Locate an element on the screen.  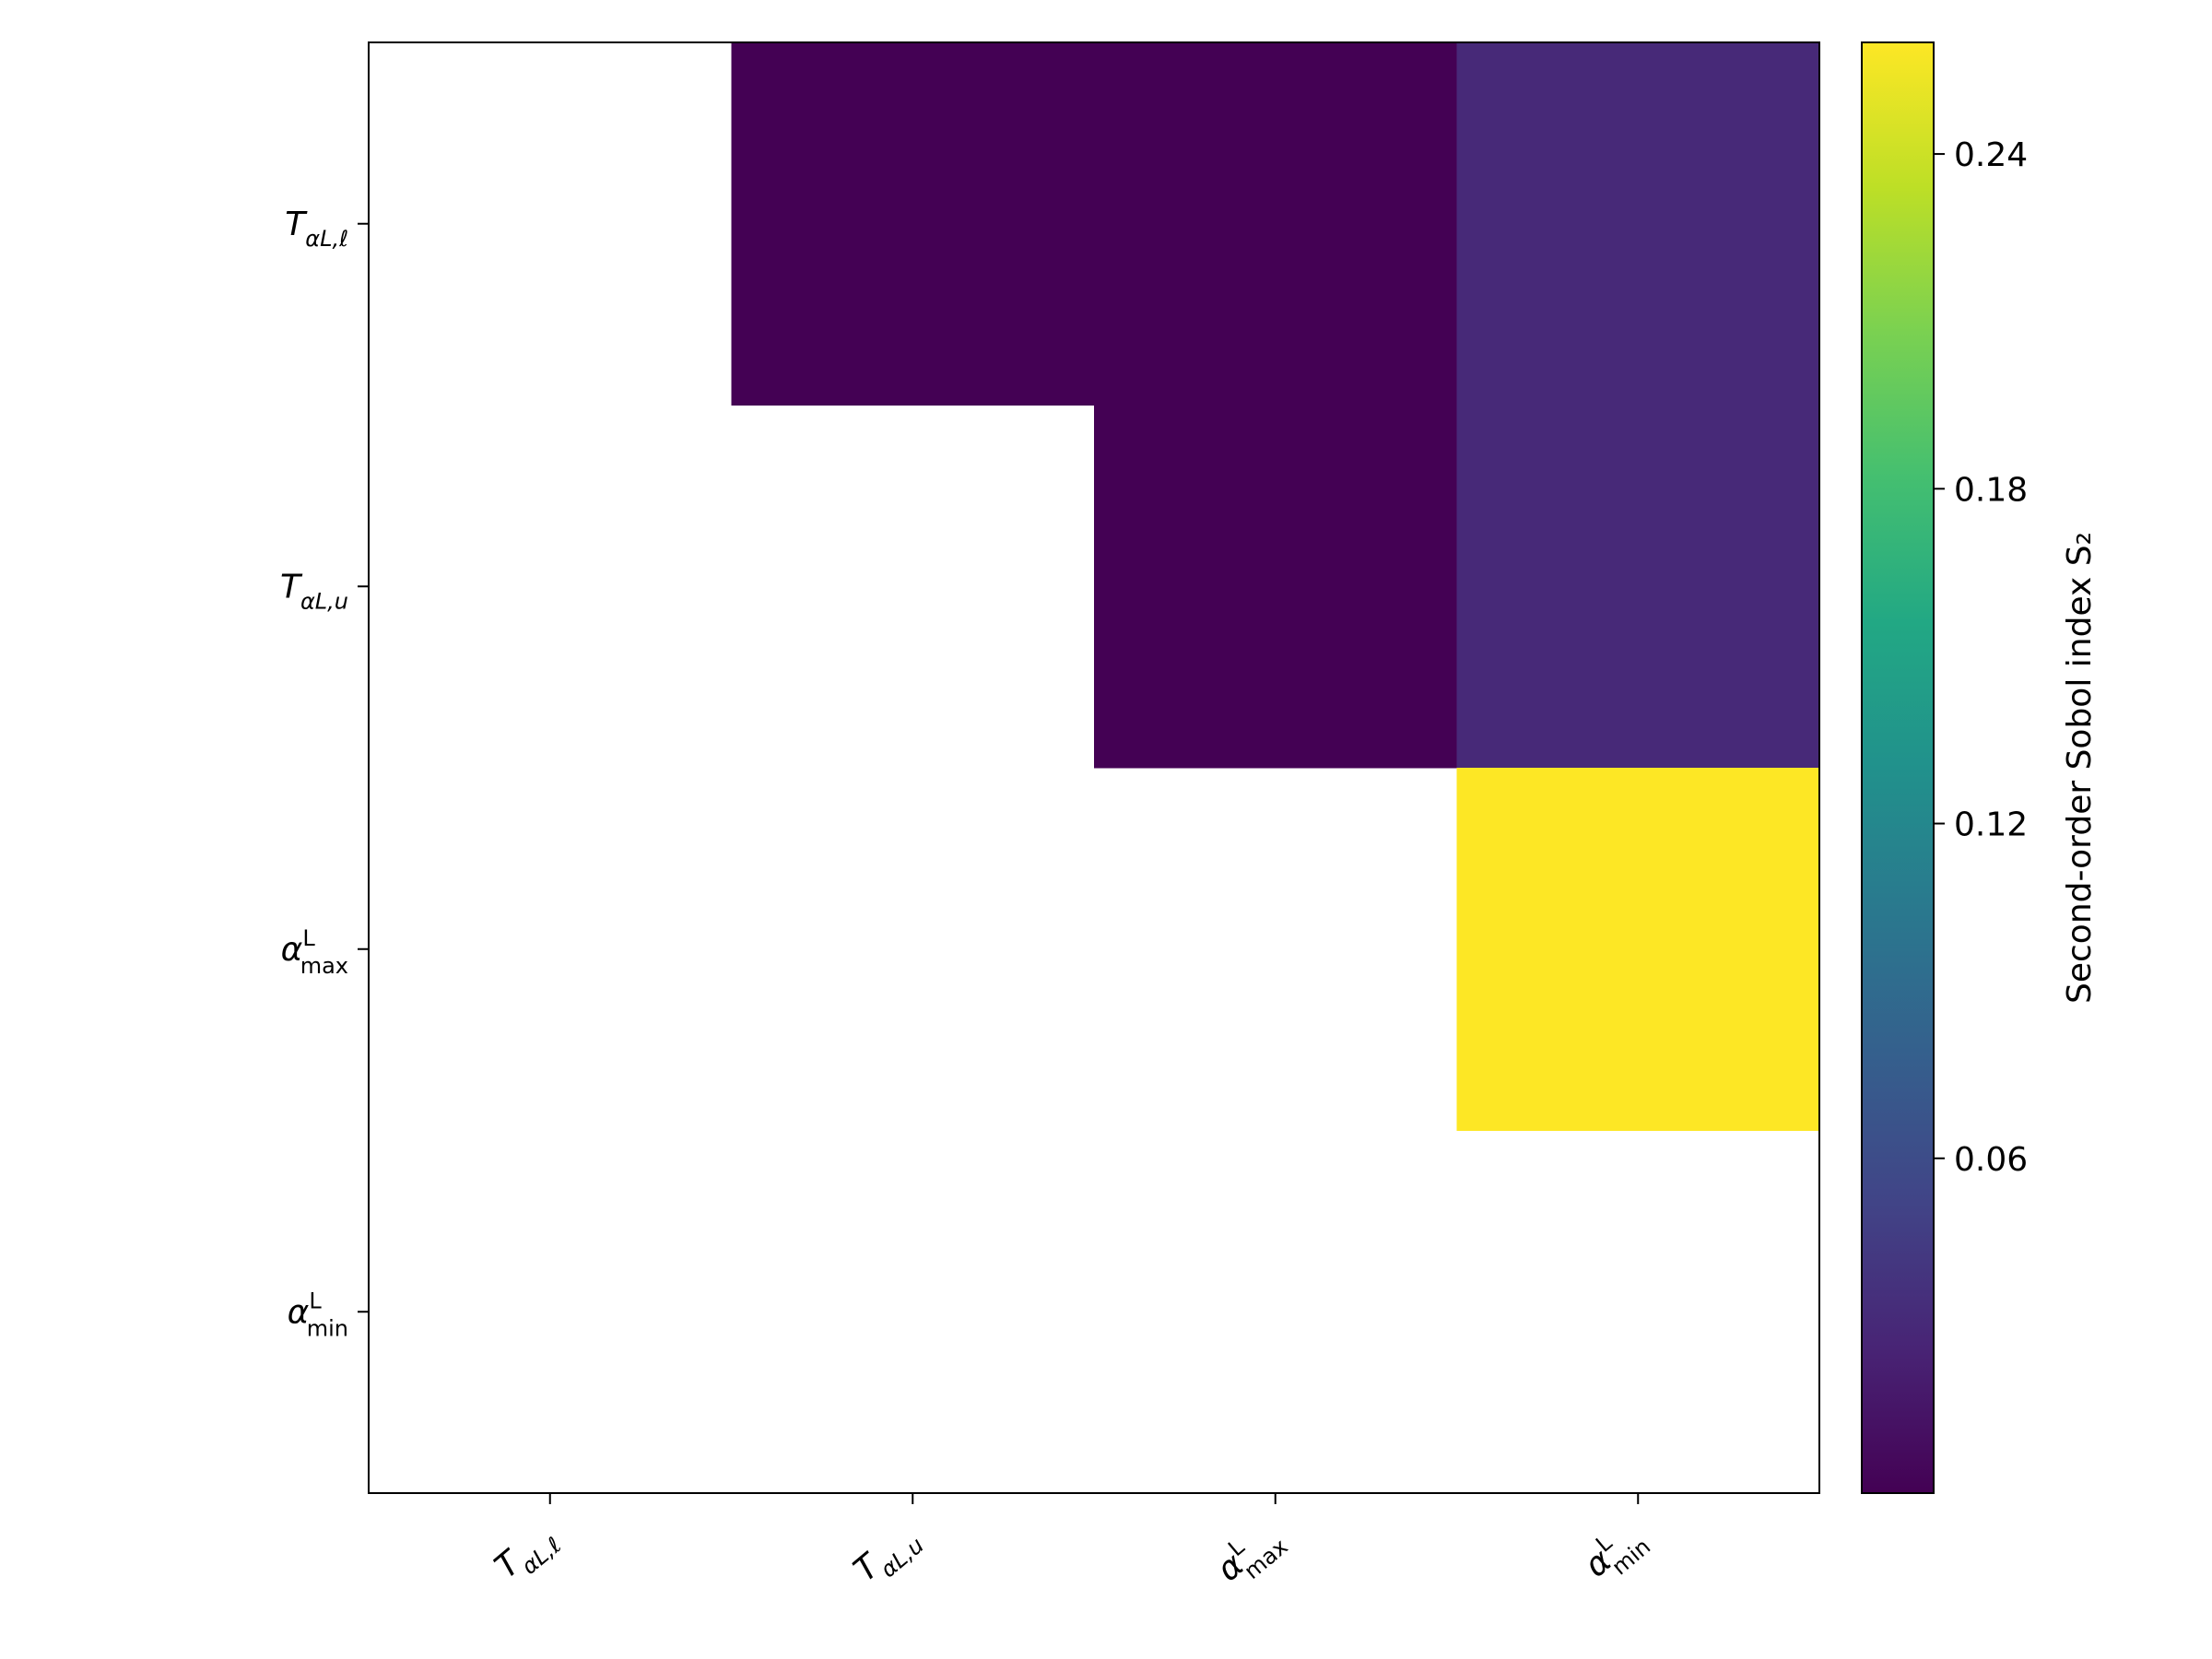
x-tick-label: αLmin is located at coordinates (1614, 1552).